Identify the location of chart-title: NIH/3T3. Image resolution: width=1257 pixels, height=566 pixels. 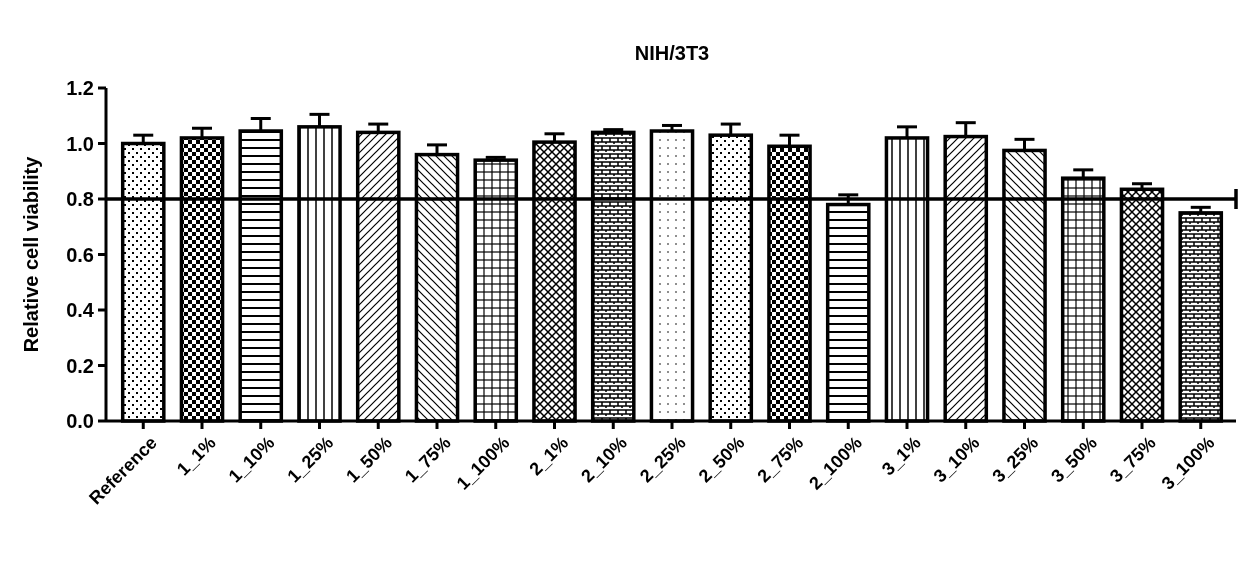
(672, 53).